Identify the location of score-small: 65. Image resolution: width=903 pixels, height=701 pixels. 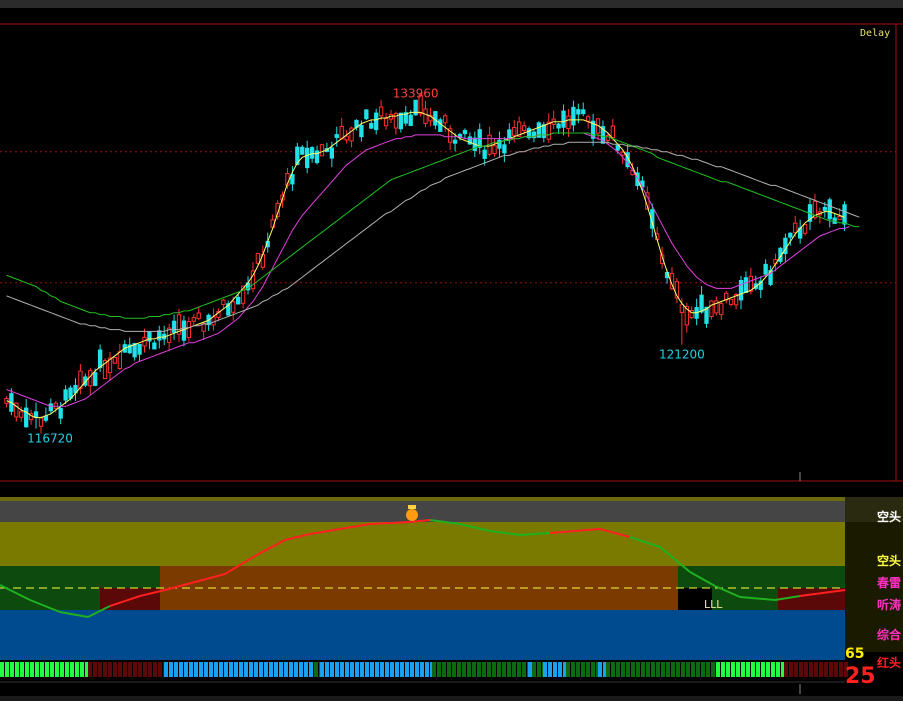
(855, 654).